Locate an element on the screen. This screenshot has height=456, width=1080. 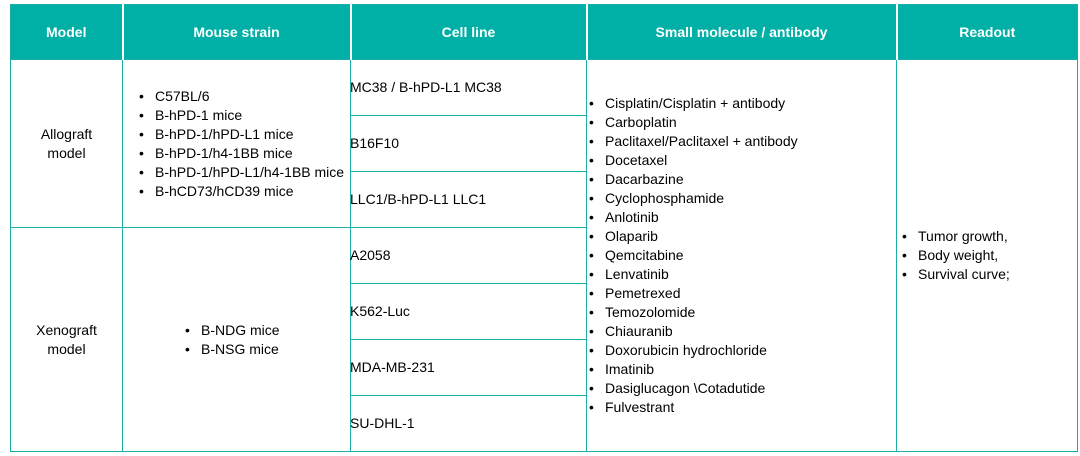
list-item: Dacarbazine is located at coordinates (742, 179).